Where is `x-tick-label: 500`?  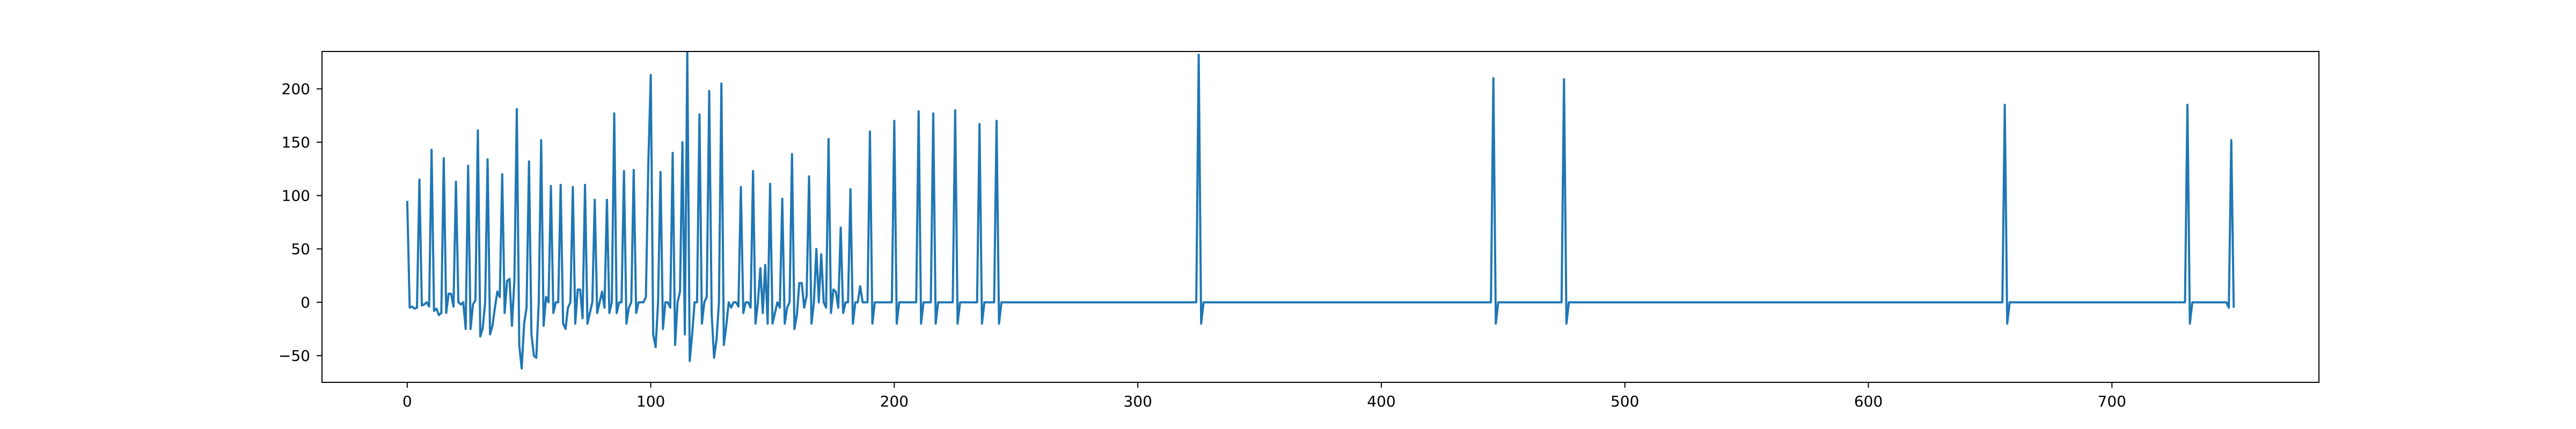
x-tick-label: 500 is located at coordinates (1625, 401).